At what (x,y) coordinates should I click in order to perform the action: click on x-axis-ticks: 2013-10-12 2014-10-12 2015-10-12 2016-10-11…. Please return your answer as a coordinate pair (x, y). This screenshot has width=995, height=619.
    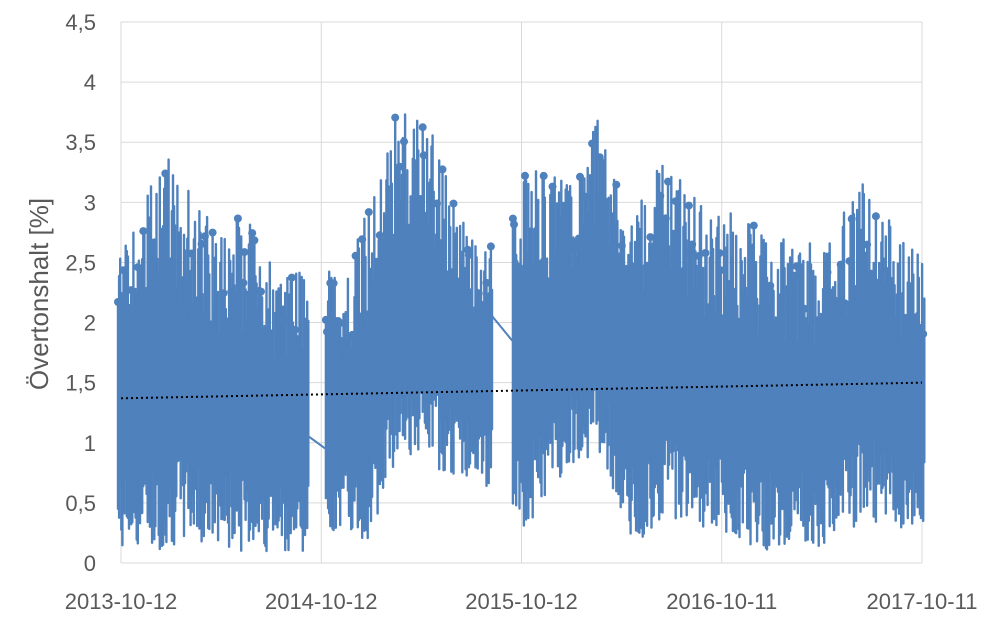
    Looking at the image, I should click on (521, 601).